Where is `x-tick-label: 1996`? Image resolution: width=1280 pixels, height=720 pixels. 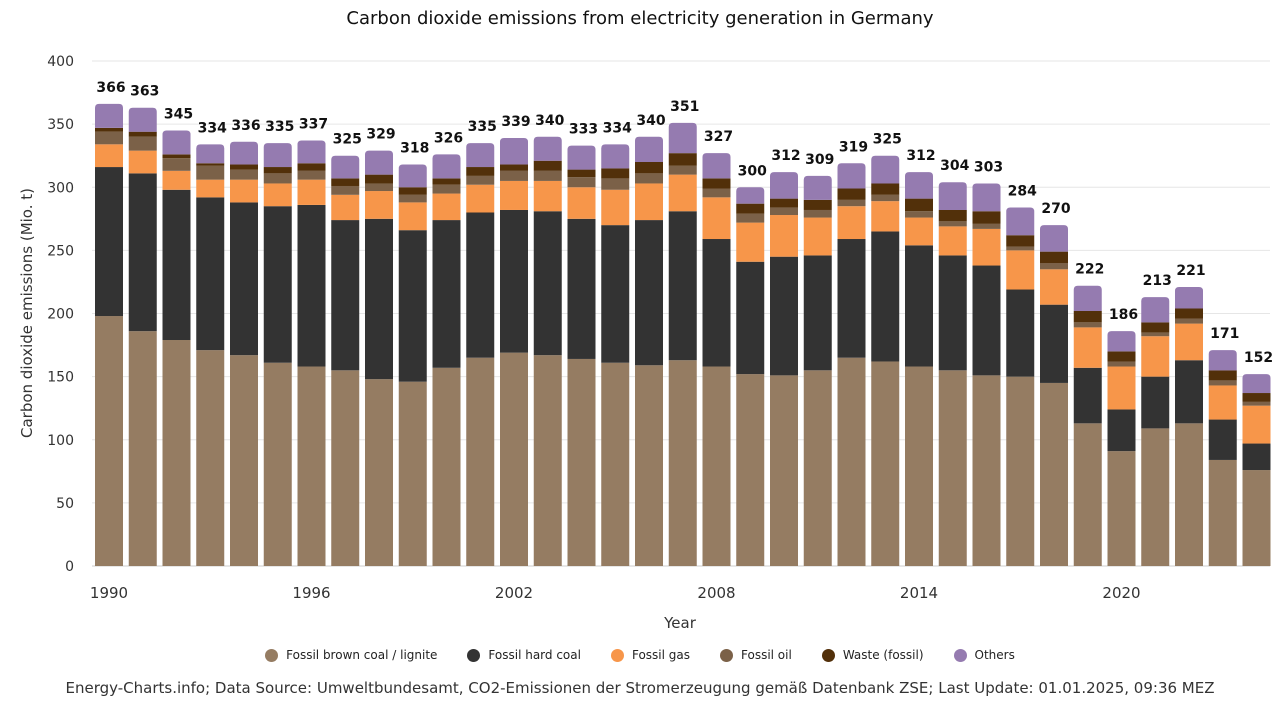 x-tick-label: 1996 is located at coordinates (311, 593).